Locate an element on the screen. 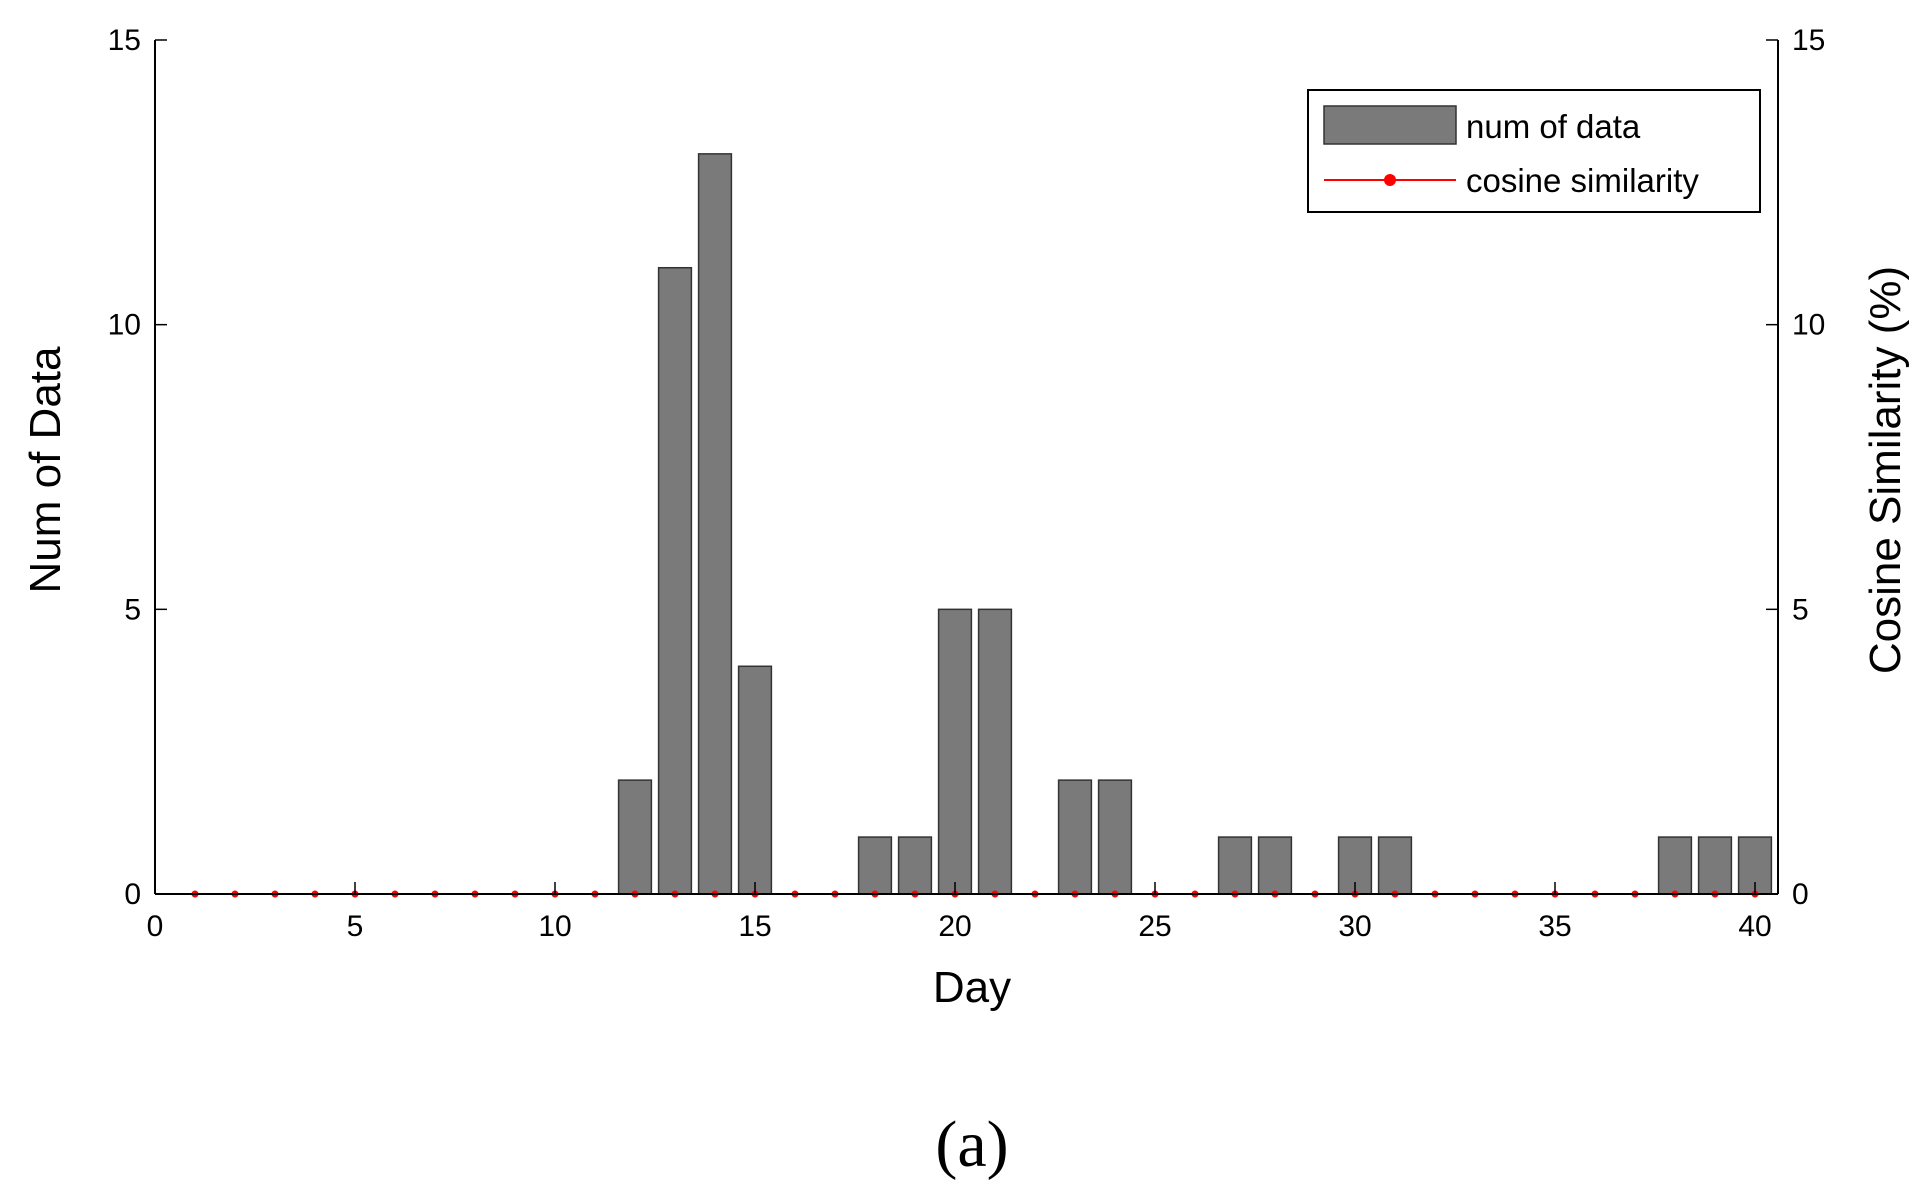 The image size is (1928, 1196). x-tick-label: 0 is located at coordinates (155, 926).